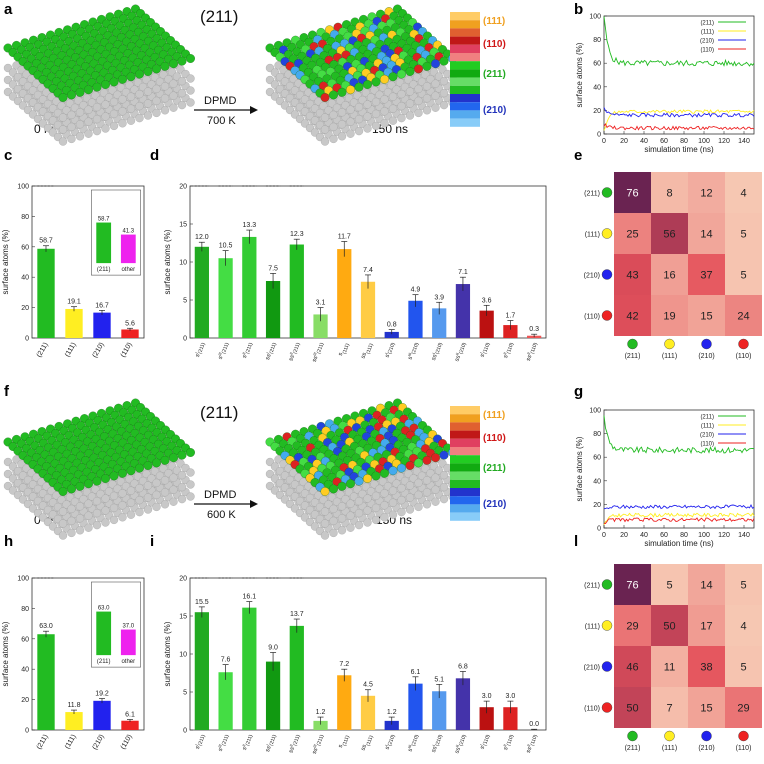  What do you see at coordinates (46, 241) in the screenshot?
I see `data-label: 58.7` at bounding box center [46, 241].